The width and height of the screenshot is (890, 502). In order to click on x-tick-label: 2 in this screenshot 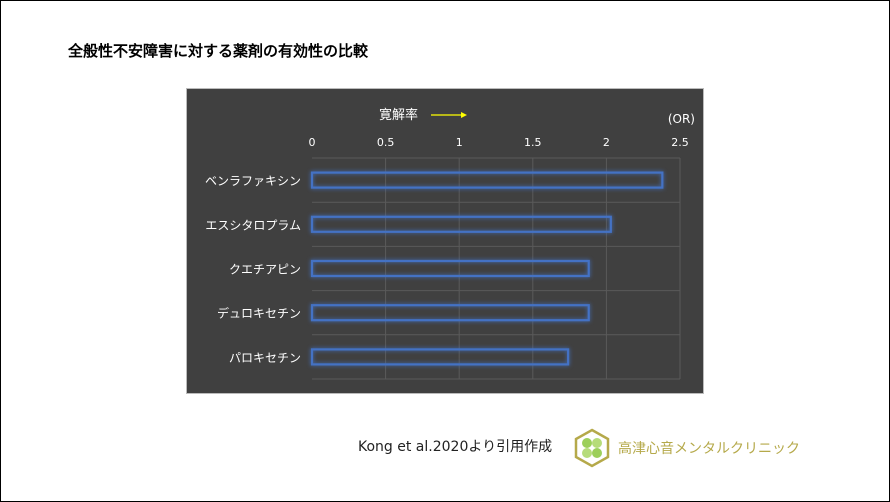, I will do `click(606, 142)`.